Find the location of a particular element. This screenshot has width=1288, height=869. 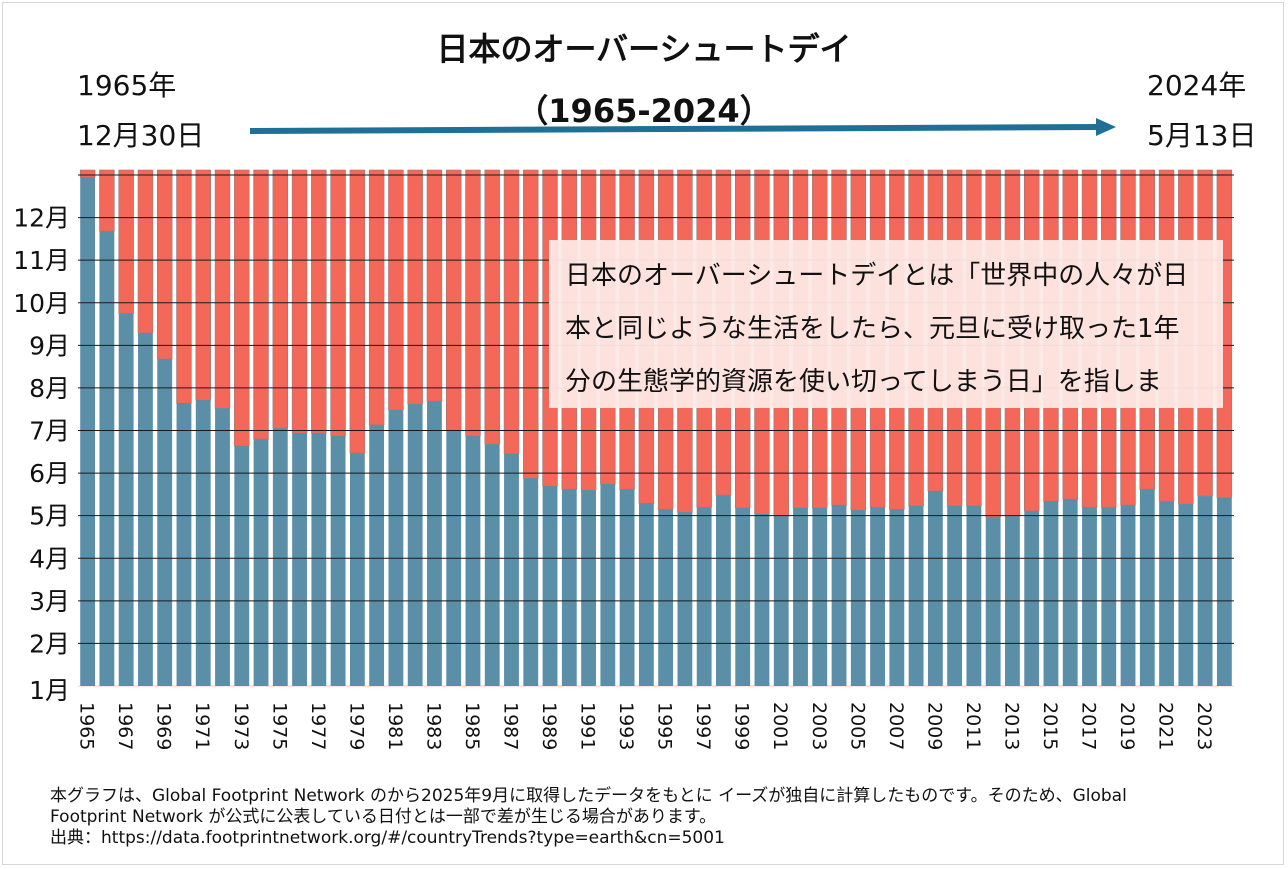

chart-title: 日本のオーバーシュートデイ is located at coordinates (644, 49).